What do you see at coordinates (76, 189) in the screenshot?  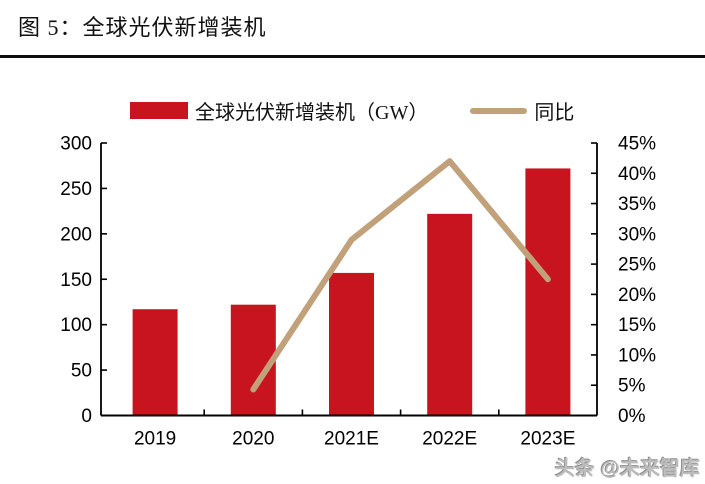 I see `left-axis-tick-label: 250` at bounding box center [76, 189].